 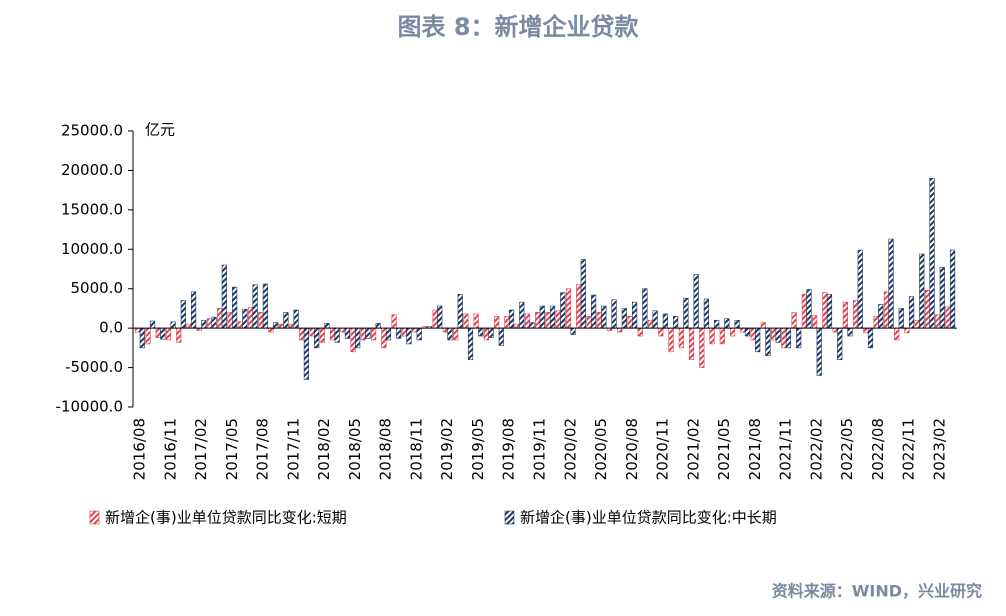 What do you see at coordinates (940, 449) in the screenshot?
I see `x-tick-label: 2023/02` at bounding box center [940, 449].